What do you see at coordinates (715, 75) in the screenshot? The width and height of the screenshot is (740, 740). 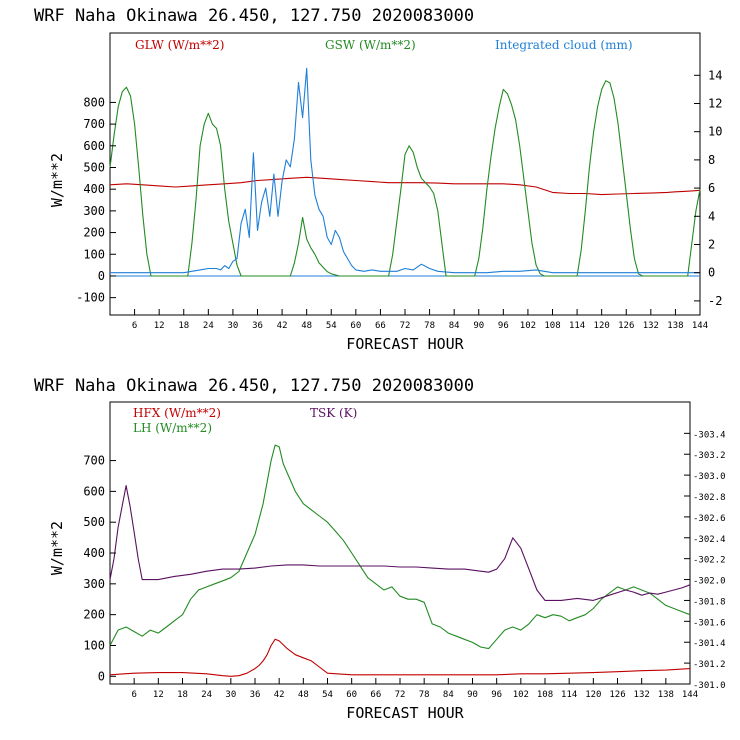 I see `y-right-tick-label: 14` at bounding box center [715, 75].